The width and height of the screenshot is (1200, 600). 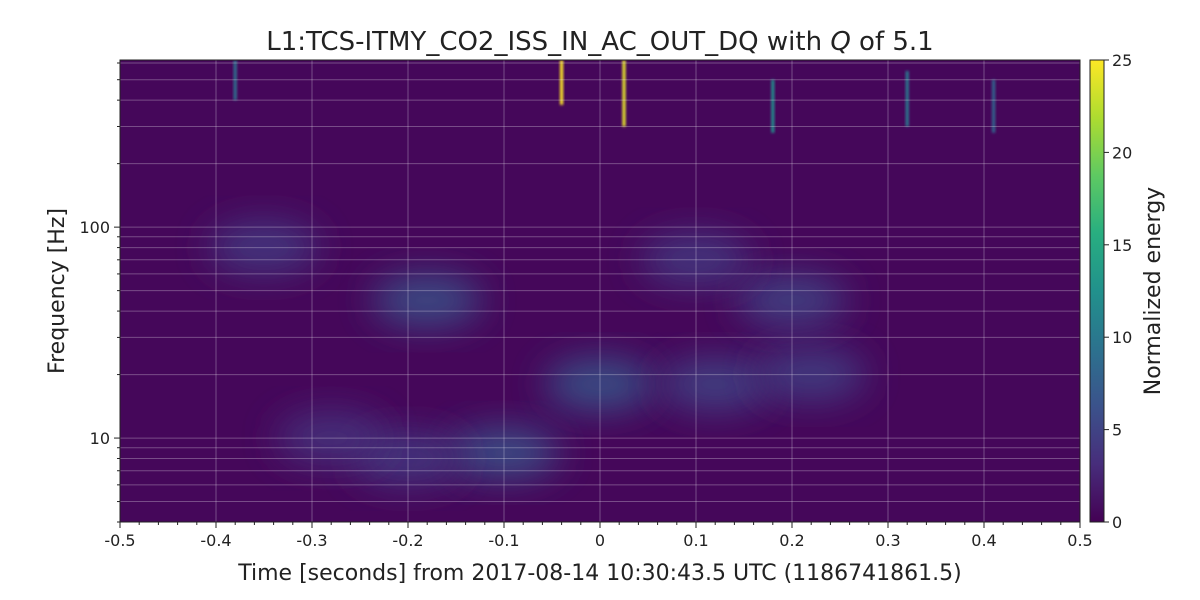 What do you see at coordinates (94, 227) in the screenshot?
I see `y-tick-label: 100` at bounding box center [94, 227].